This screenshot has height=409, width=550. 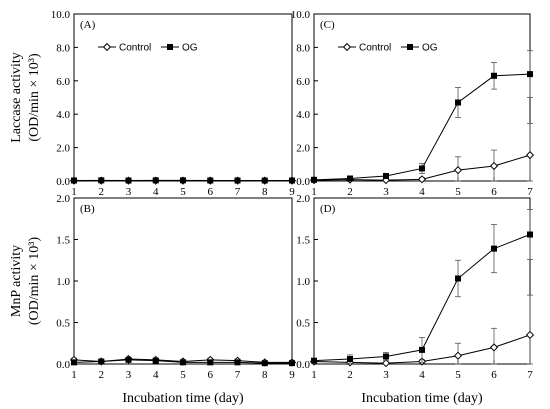 I want to click on y-tick-label: 4.0, so click(x=303, y=115).